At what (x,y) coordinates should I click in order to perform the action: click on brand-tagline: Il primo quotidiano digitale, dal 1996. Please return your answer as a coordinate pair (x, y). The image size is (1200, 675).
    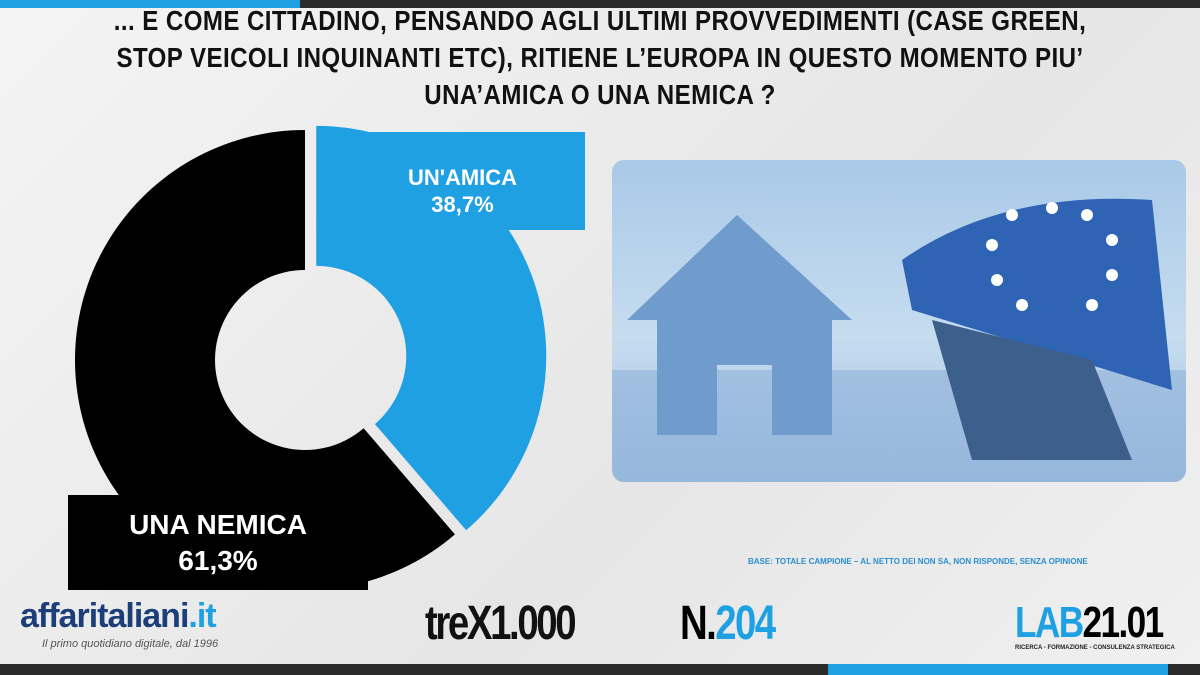
    Looking at the image, I should click on (130, 644).